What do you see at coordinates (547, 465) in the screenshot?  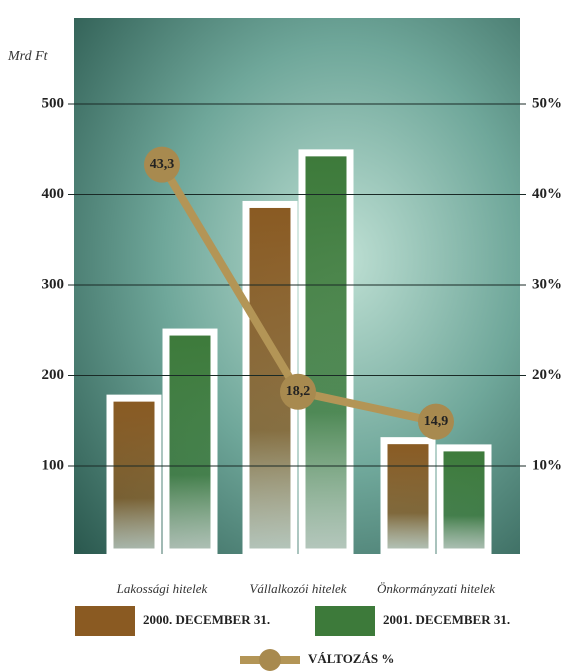 I see `y2-tick-label: 10%` at bounding box center [547, 465].